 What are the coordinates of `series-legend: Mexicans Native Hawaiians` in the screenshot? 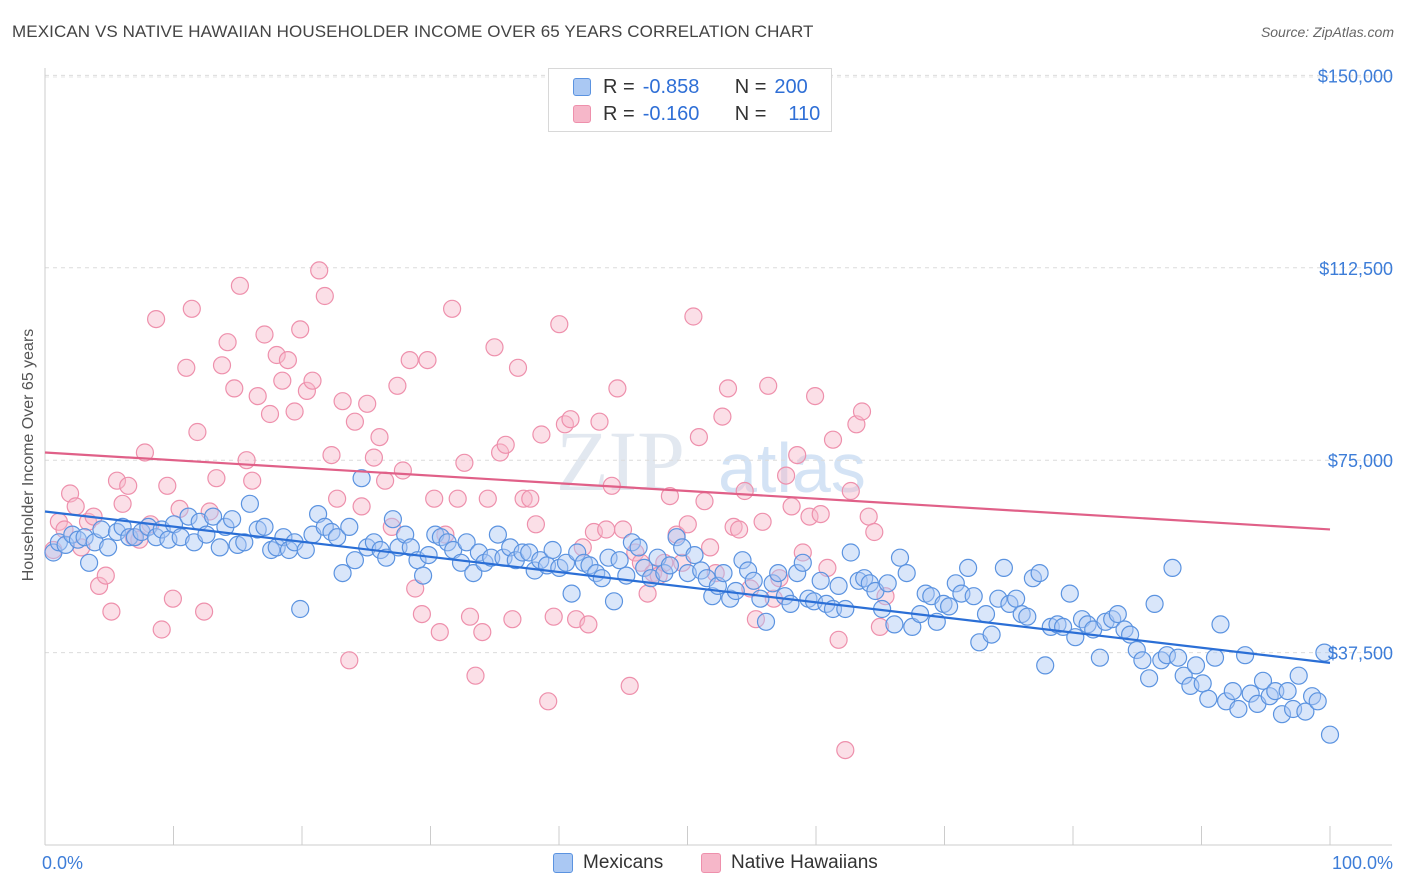 It's located at (703, 865).